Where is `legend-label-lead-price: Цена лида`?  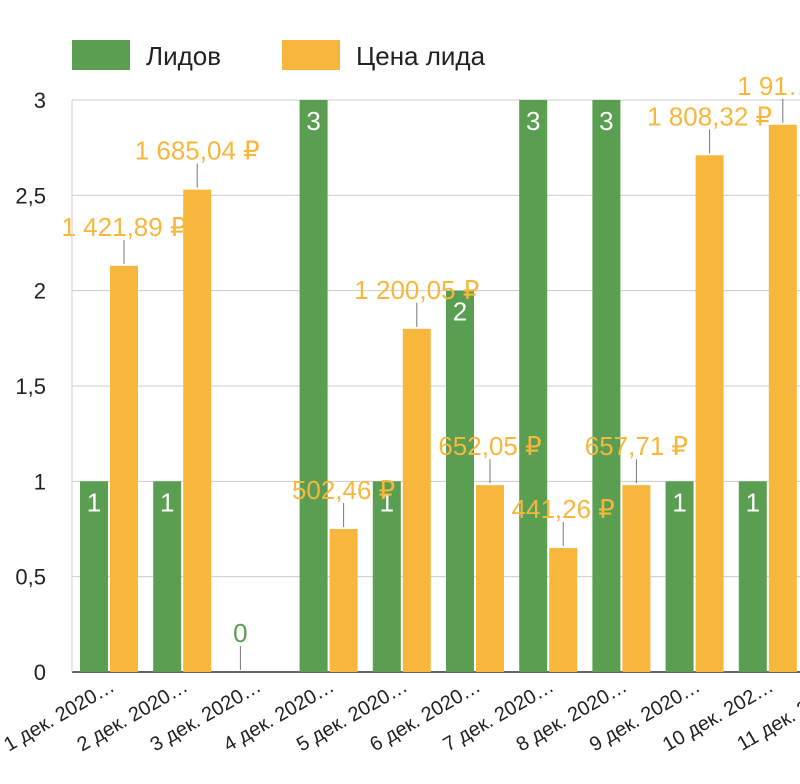 legend-label-lead-price: Цена лида is located at coordinates (421, 56).